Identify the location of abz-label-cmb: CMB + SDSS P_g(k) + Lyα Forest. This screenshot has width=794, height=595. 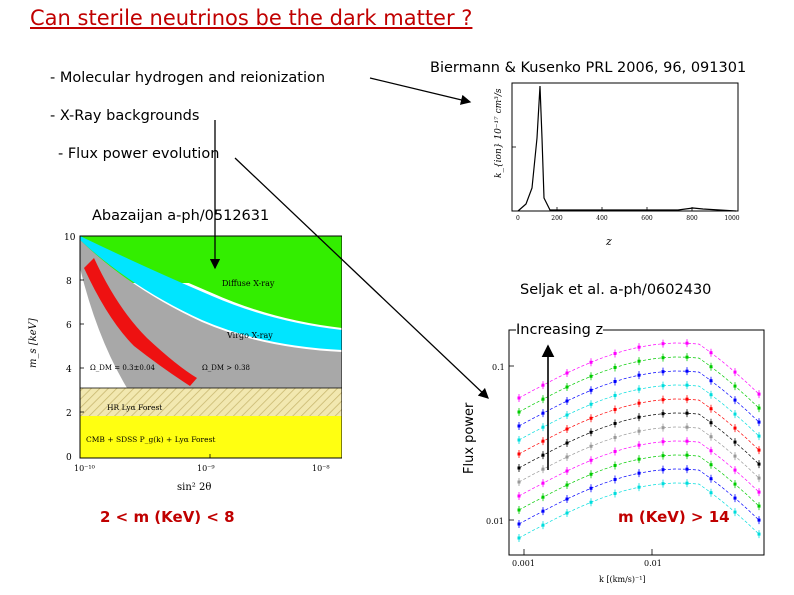
(150, 439).